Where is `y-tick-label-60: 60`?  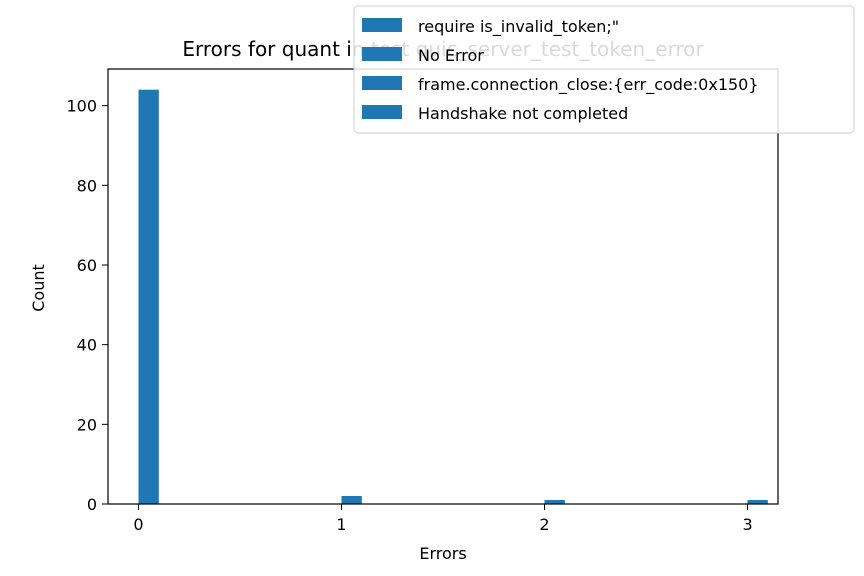 y-tick-label-60: 60 is located at coordinates (87, 265).